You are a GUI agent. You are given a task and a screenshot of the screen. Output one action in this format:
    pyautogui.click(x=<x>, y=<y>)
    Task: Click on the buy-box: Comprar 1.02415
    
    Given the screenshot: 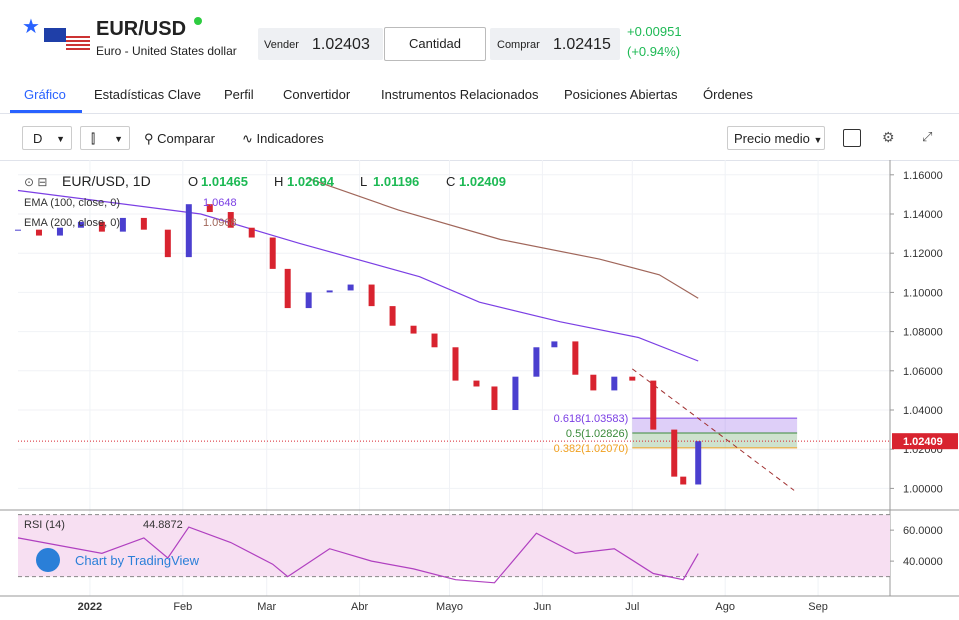 What is the action you would take?
    pyautogui.click(x=555, y=44)
    